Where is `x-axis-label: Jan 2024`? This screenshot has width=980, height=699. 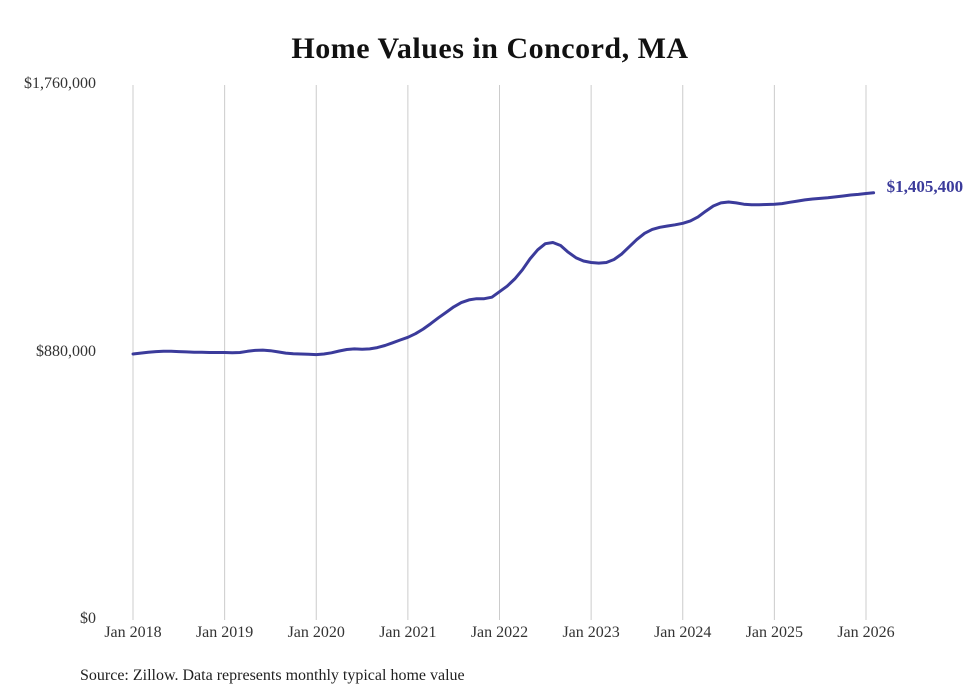 x-axis-label: Jan 2024 is located at coordinates (683, 632).